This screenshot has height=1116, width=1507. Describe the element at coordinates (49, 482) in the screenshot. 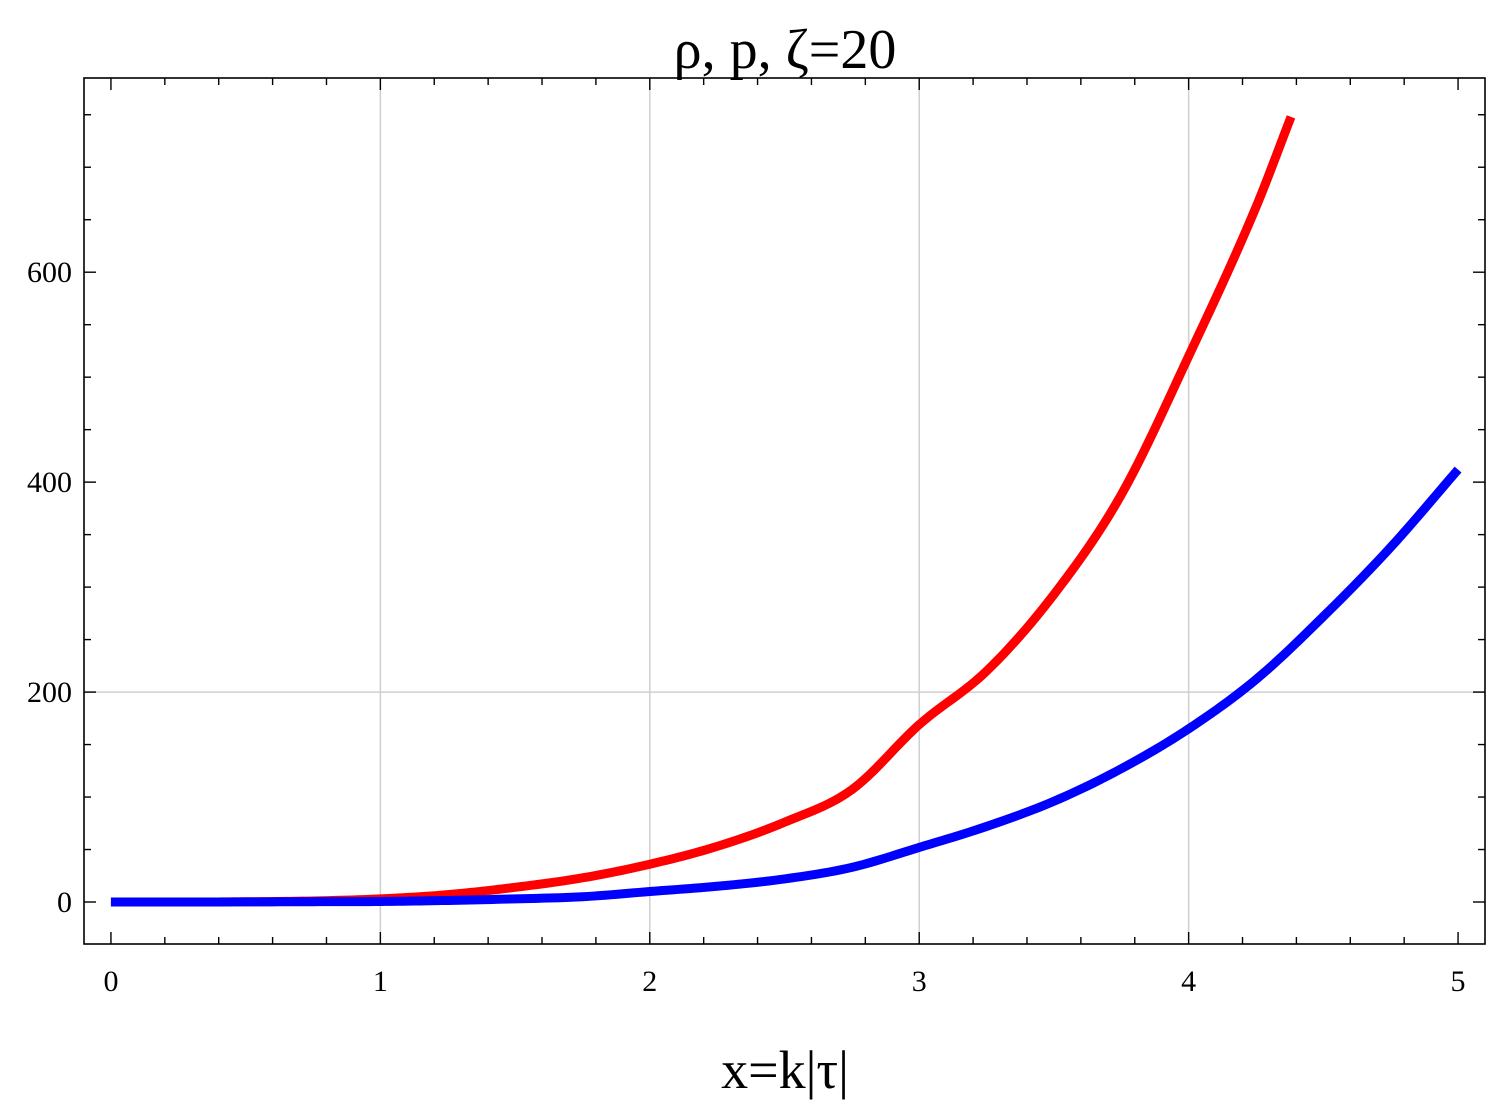

I see `y-tick-label: 400` at that location.